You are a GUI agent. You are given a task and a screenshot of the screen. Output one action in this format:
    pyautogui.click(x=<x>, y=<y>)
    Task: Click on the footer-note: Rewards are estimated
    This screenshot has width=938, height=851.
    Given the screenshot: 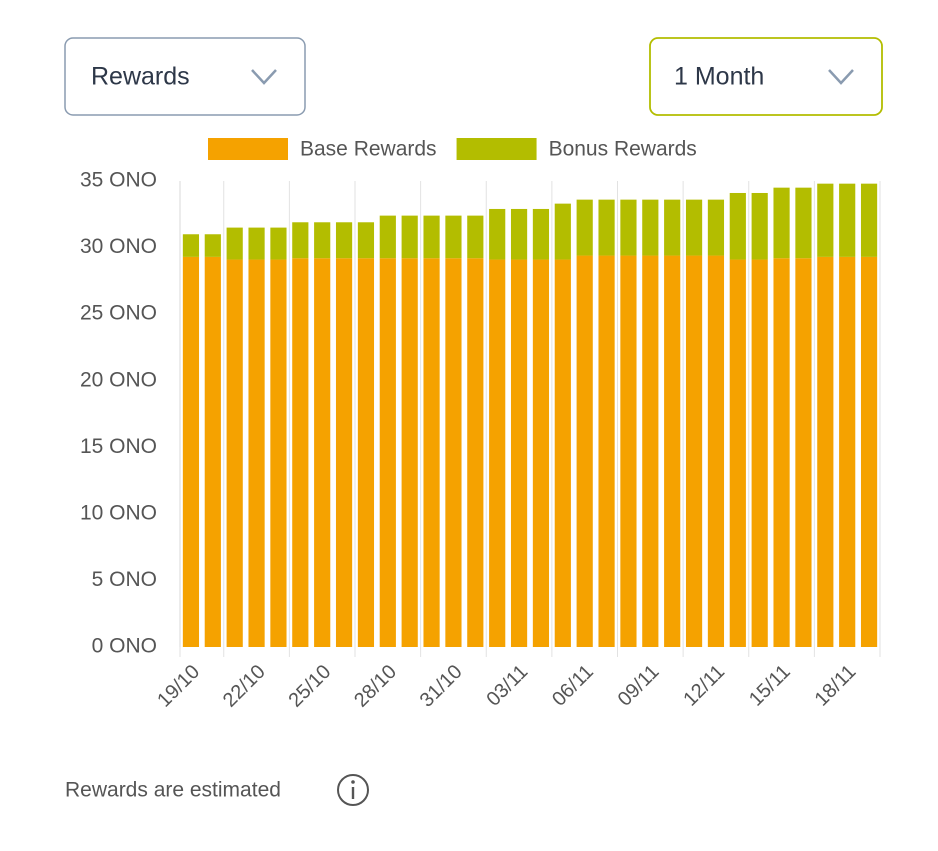 What is the action you would take?
    pyautogui.click(x=173, y=790)
    